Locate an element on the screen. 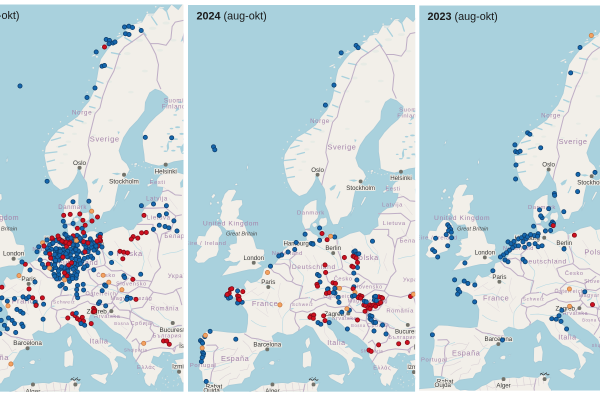 This screenshot has height=400, width=600. svg-text: 2023 (aug-okt) is located at coordinates (463, 17).